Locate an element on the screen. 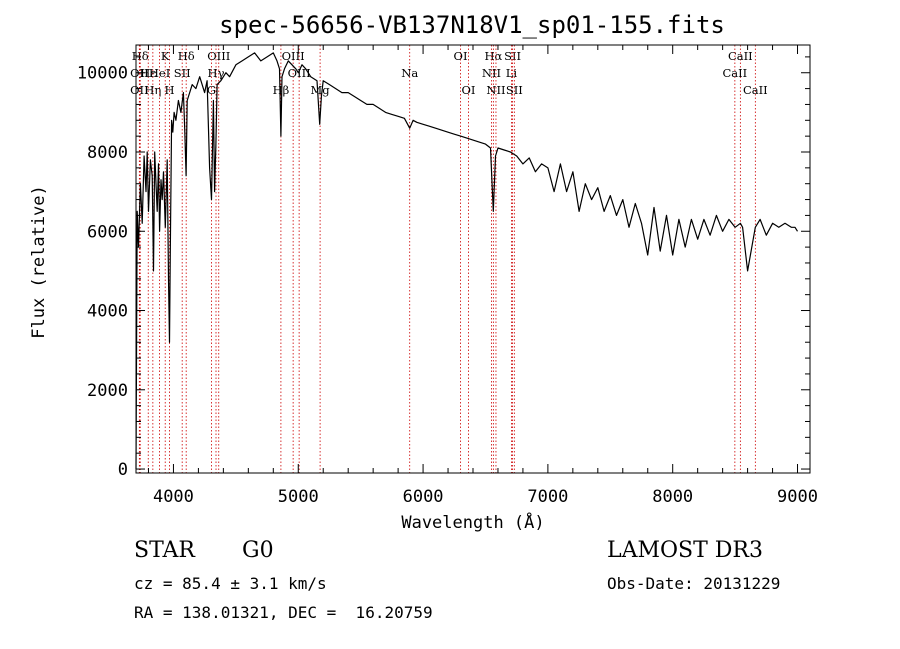  x-tick-label: 5000 is located at coordinates (298, 497).